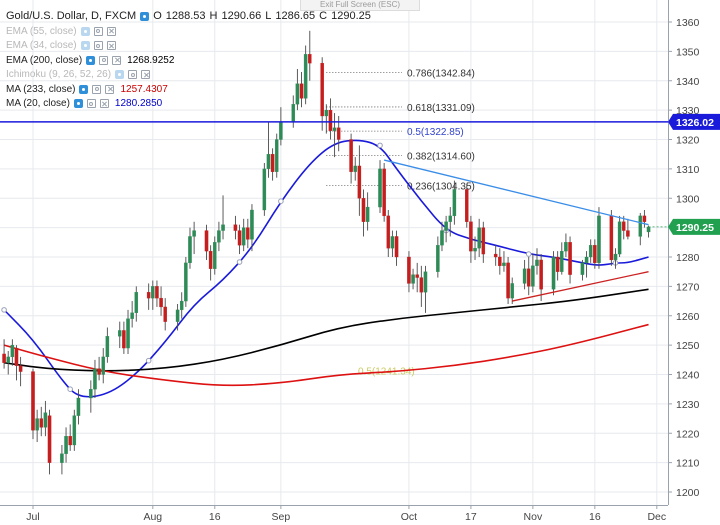 The image size is (720, 525). I want to click on ohlc-open-key: O, so click(157, 16).